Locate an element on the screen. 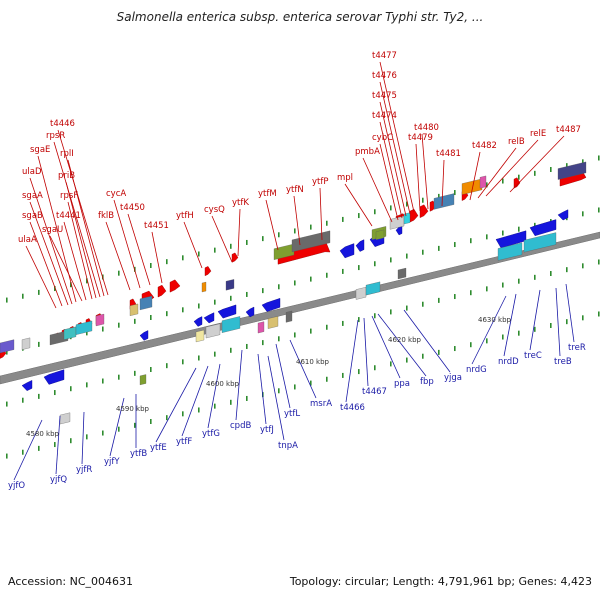 The image size is (600, 600). gene-label-t4479: t4479 is located at coordinates (420, 138).